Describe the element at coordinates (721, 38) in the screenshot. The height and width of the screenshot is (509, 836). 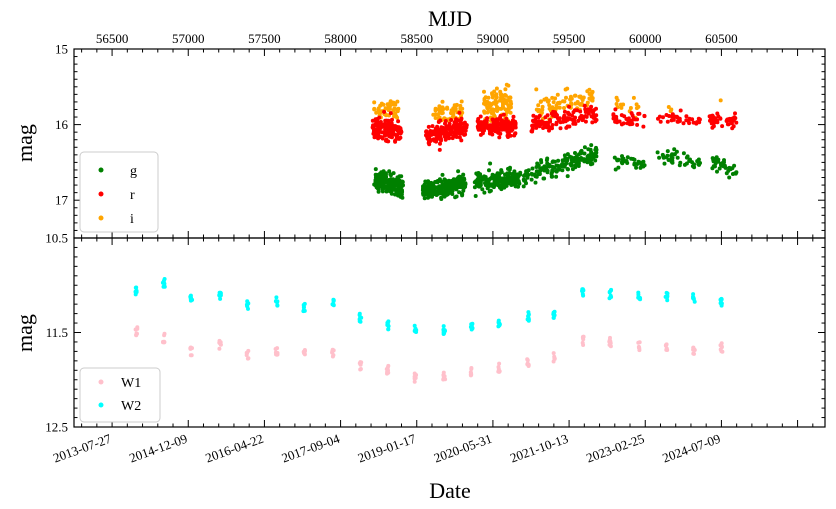
I see `mjd-tick-label: 60500` at that location.